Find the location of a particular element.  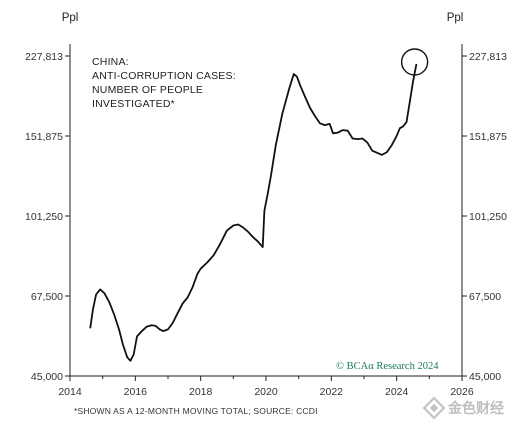

x-tick-label: 2018 is located at coordinates (201, 392).